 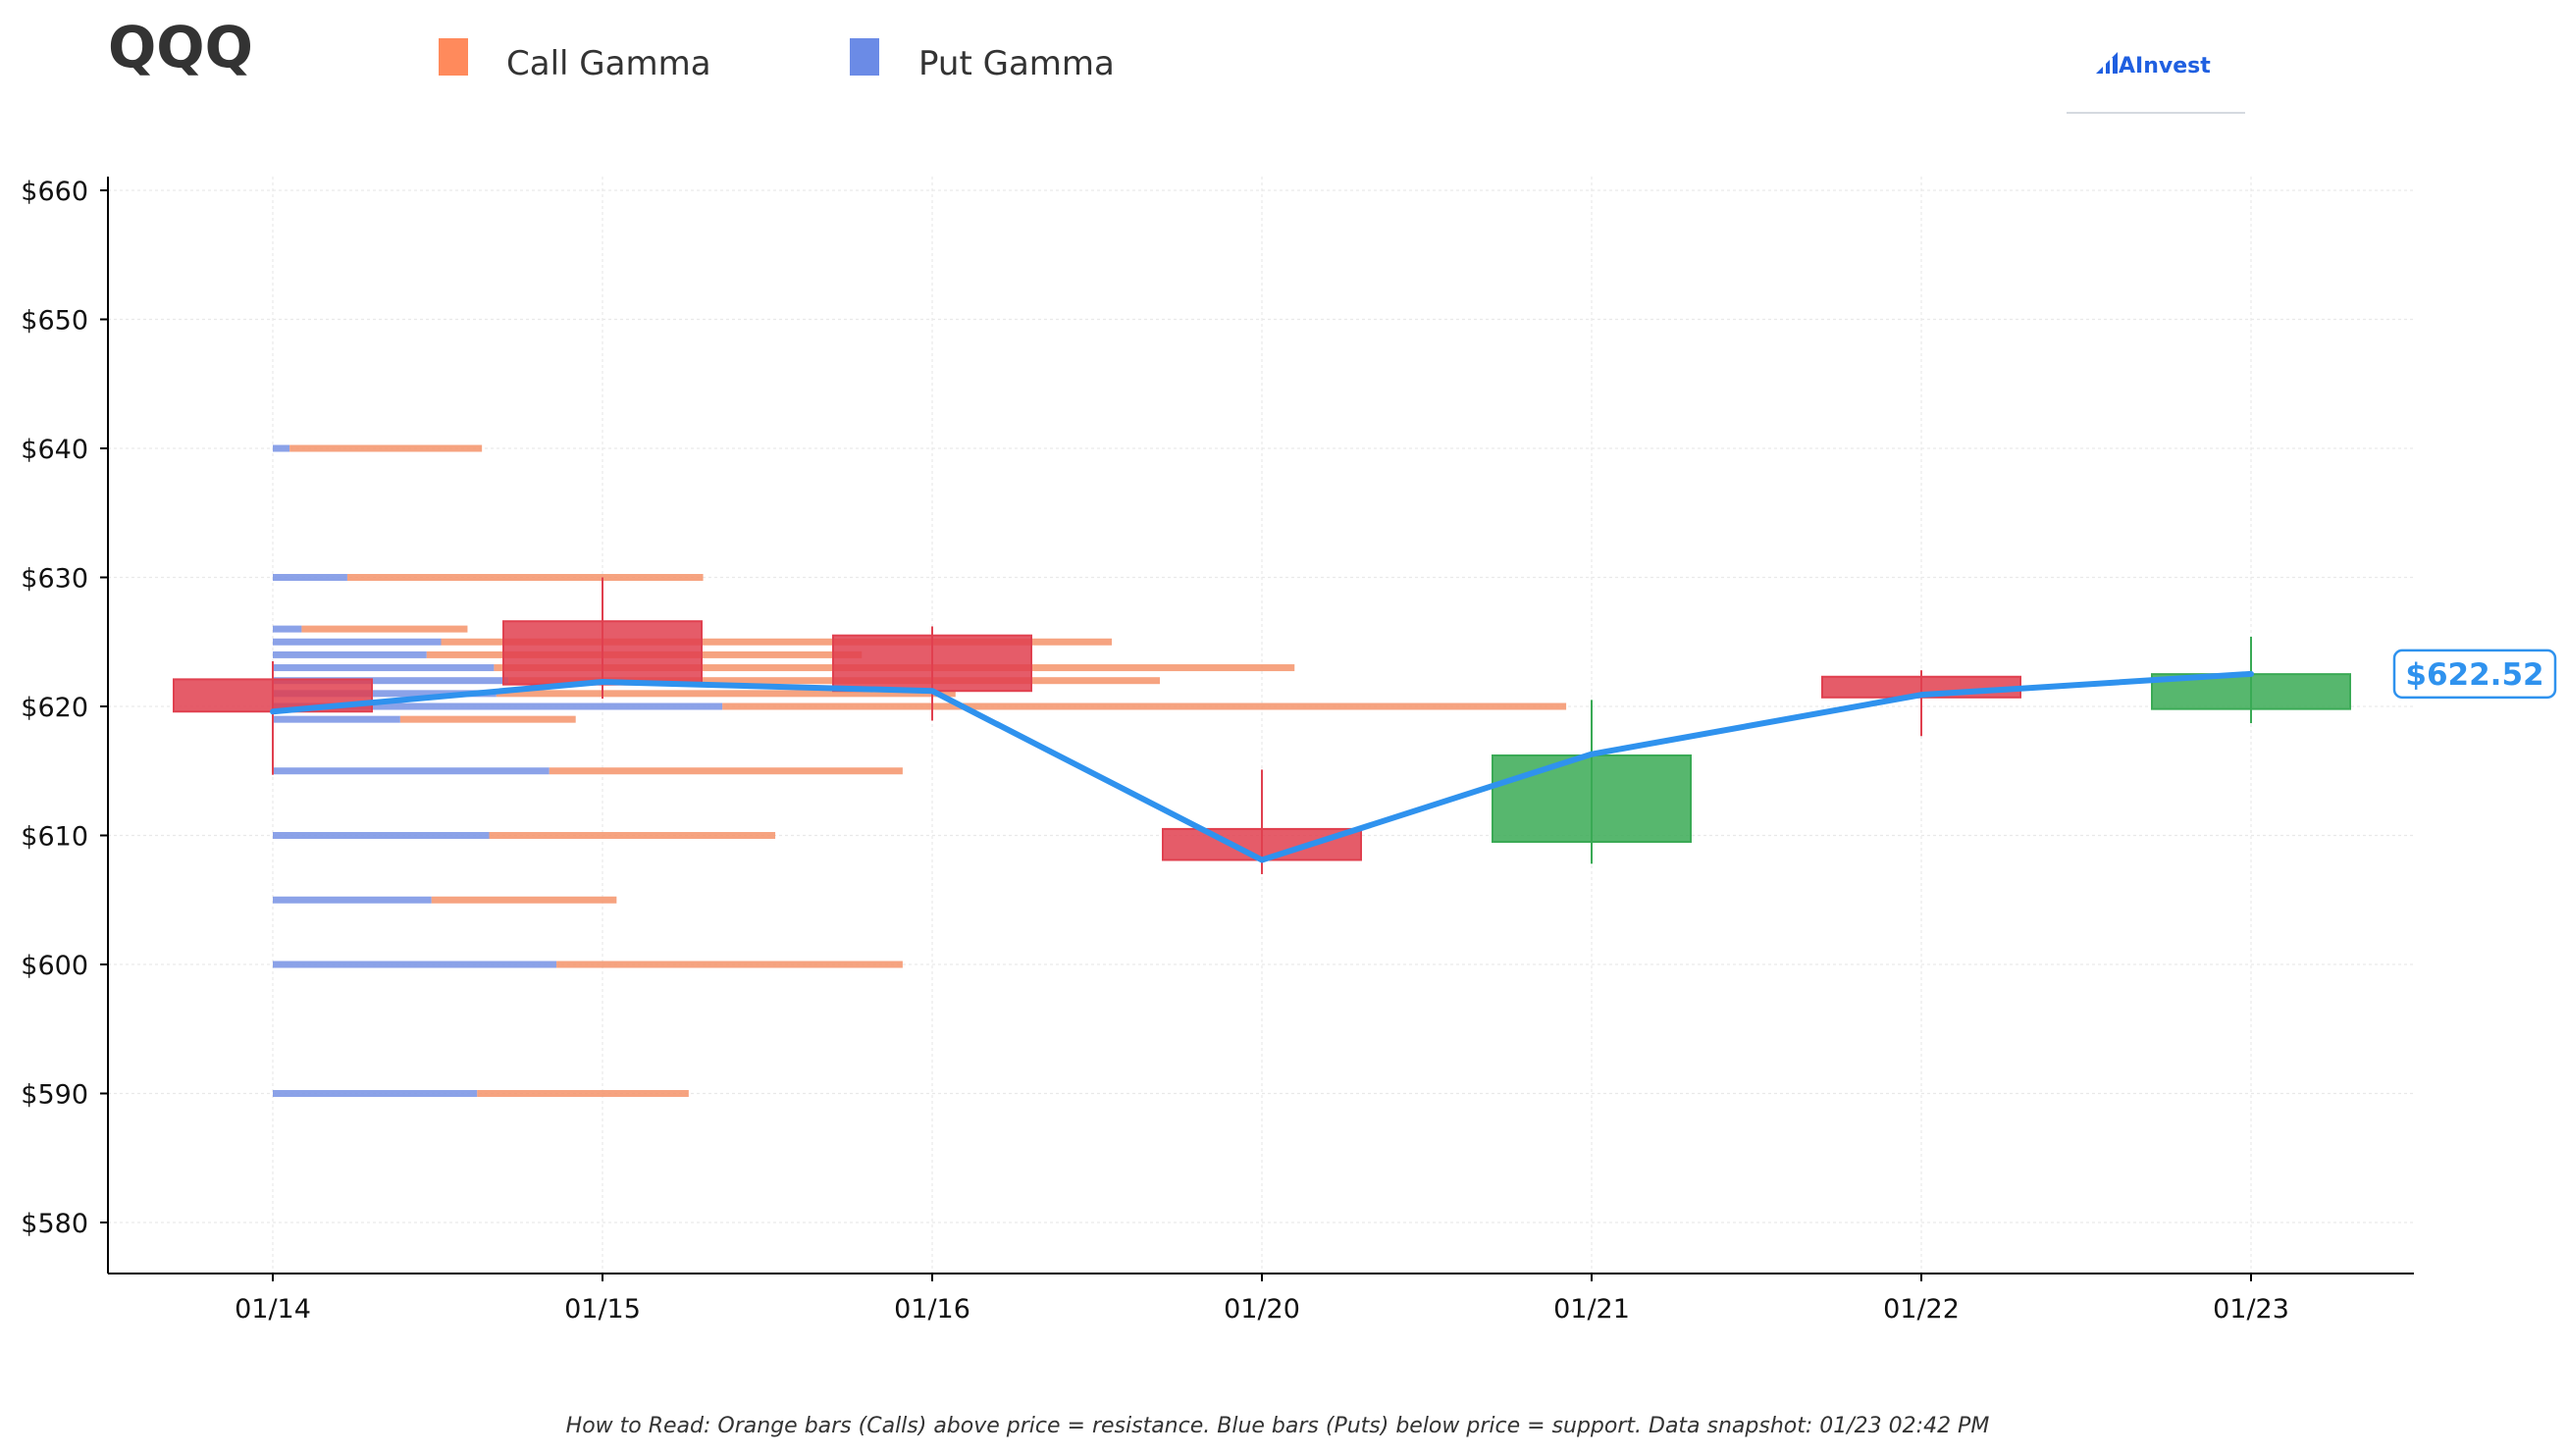 I want to click on y-tick-label: $660, so click(x=54, y=192).